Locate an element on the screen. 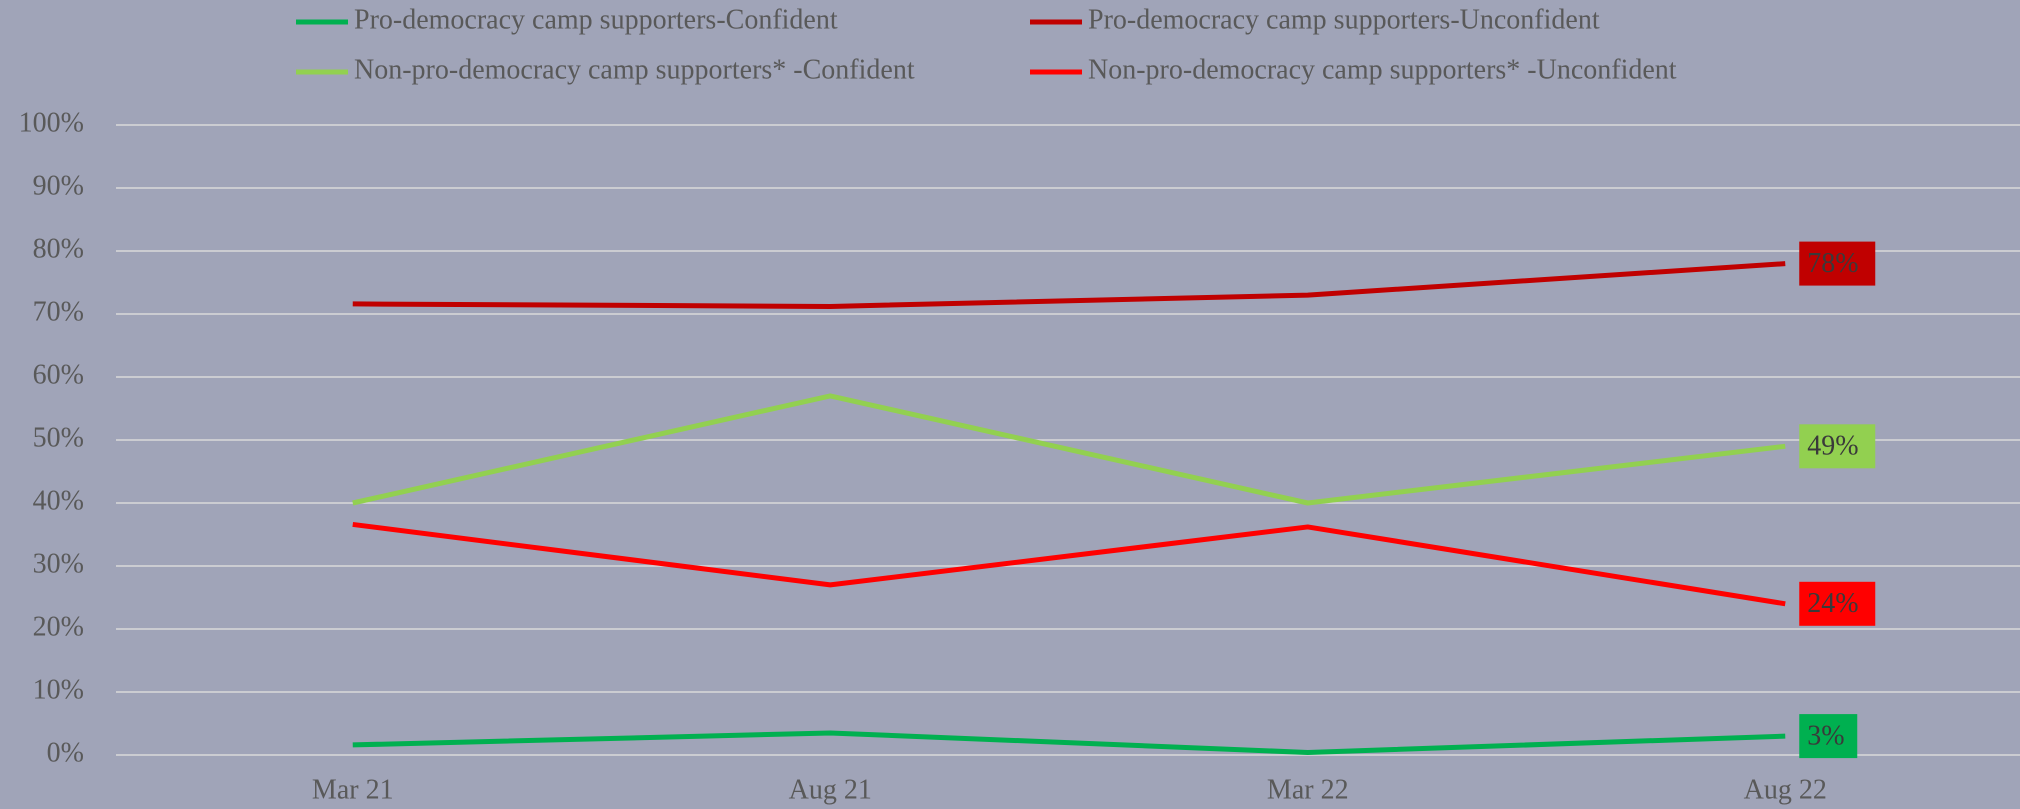 The height and width of the screenshot is (809, 2020). x-tick-label: Aug 21 is located at coordinates (830, 789).